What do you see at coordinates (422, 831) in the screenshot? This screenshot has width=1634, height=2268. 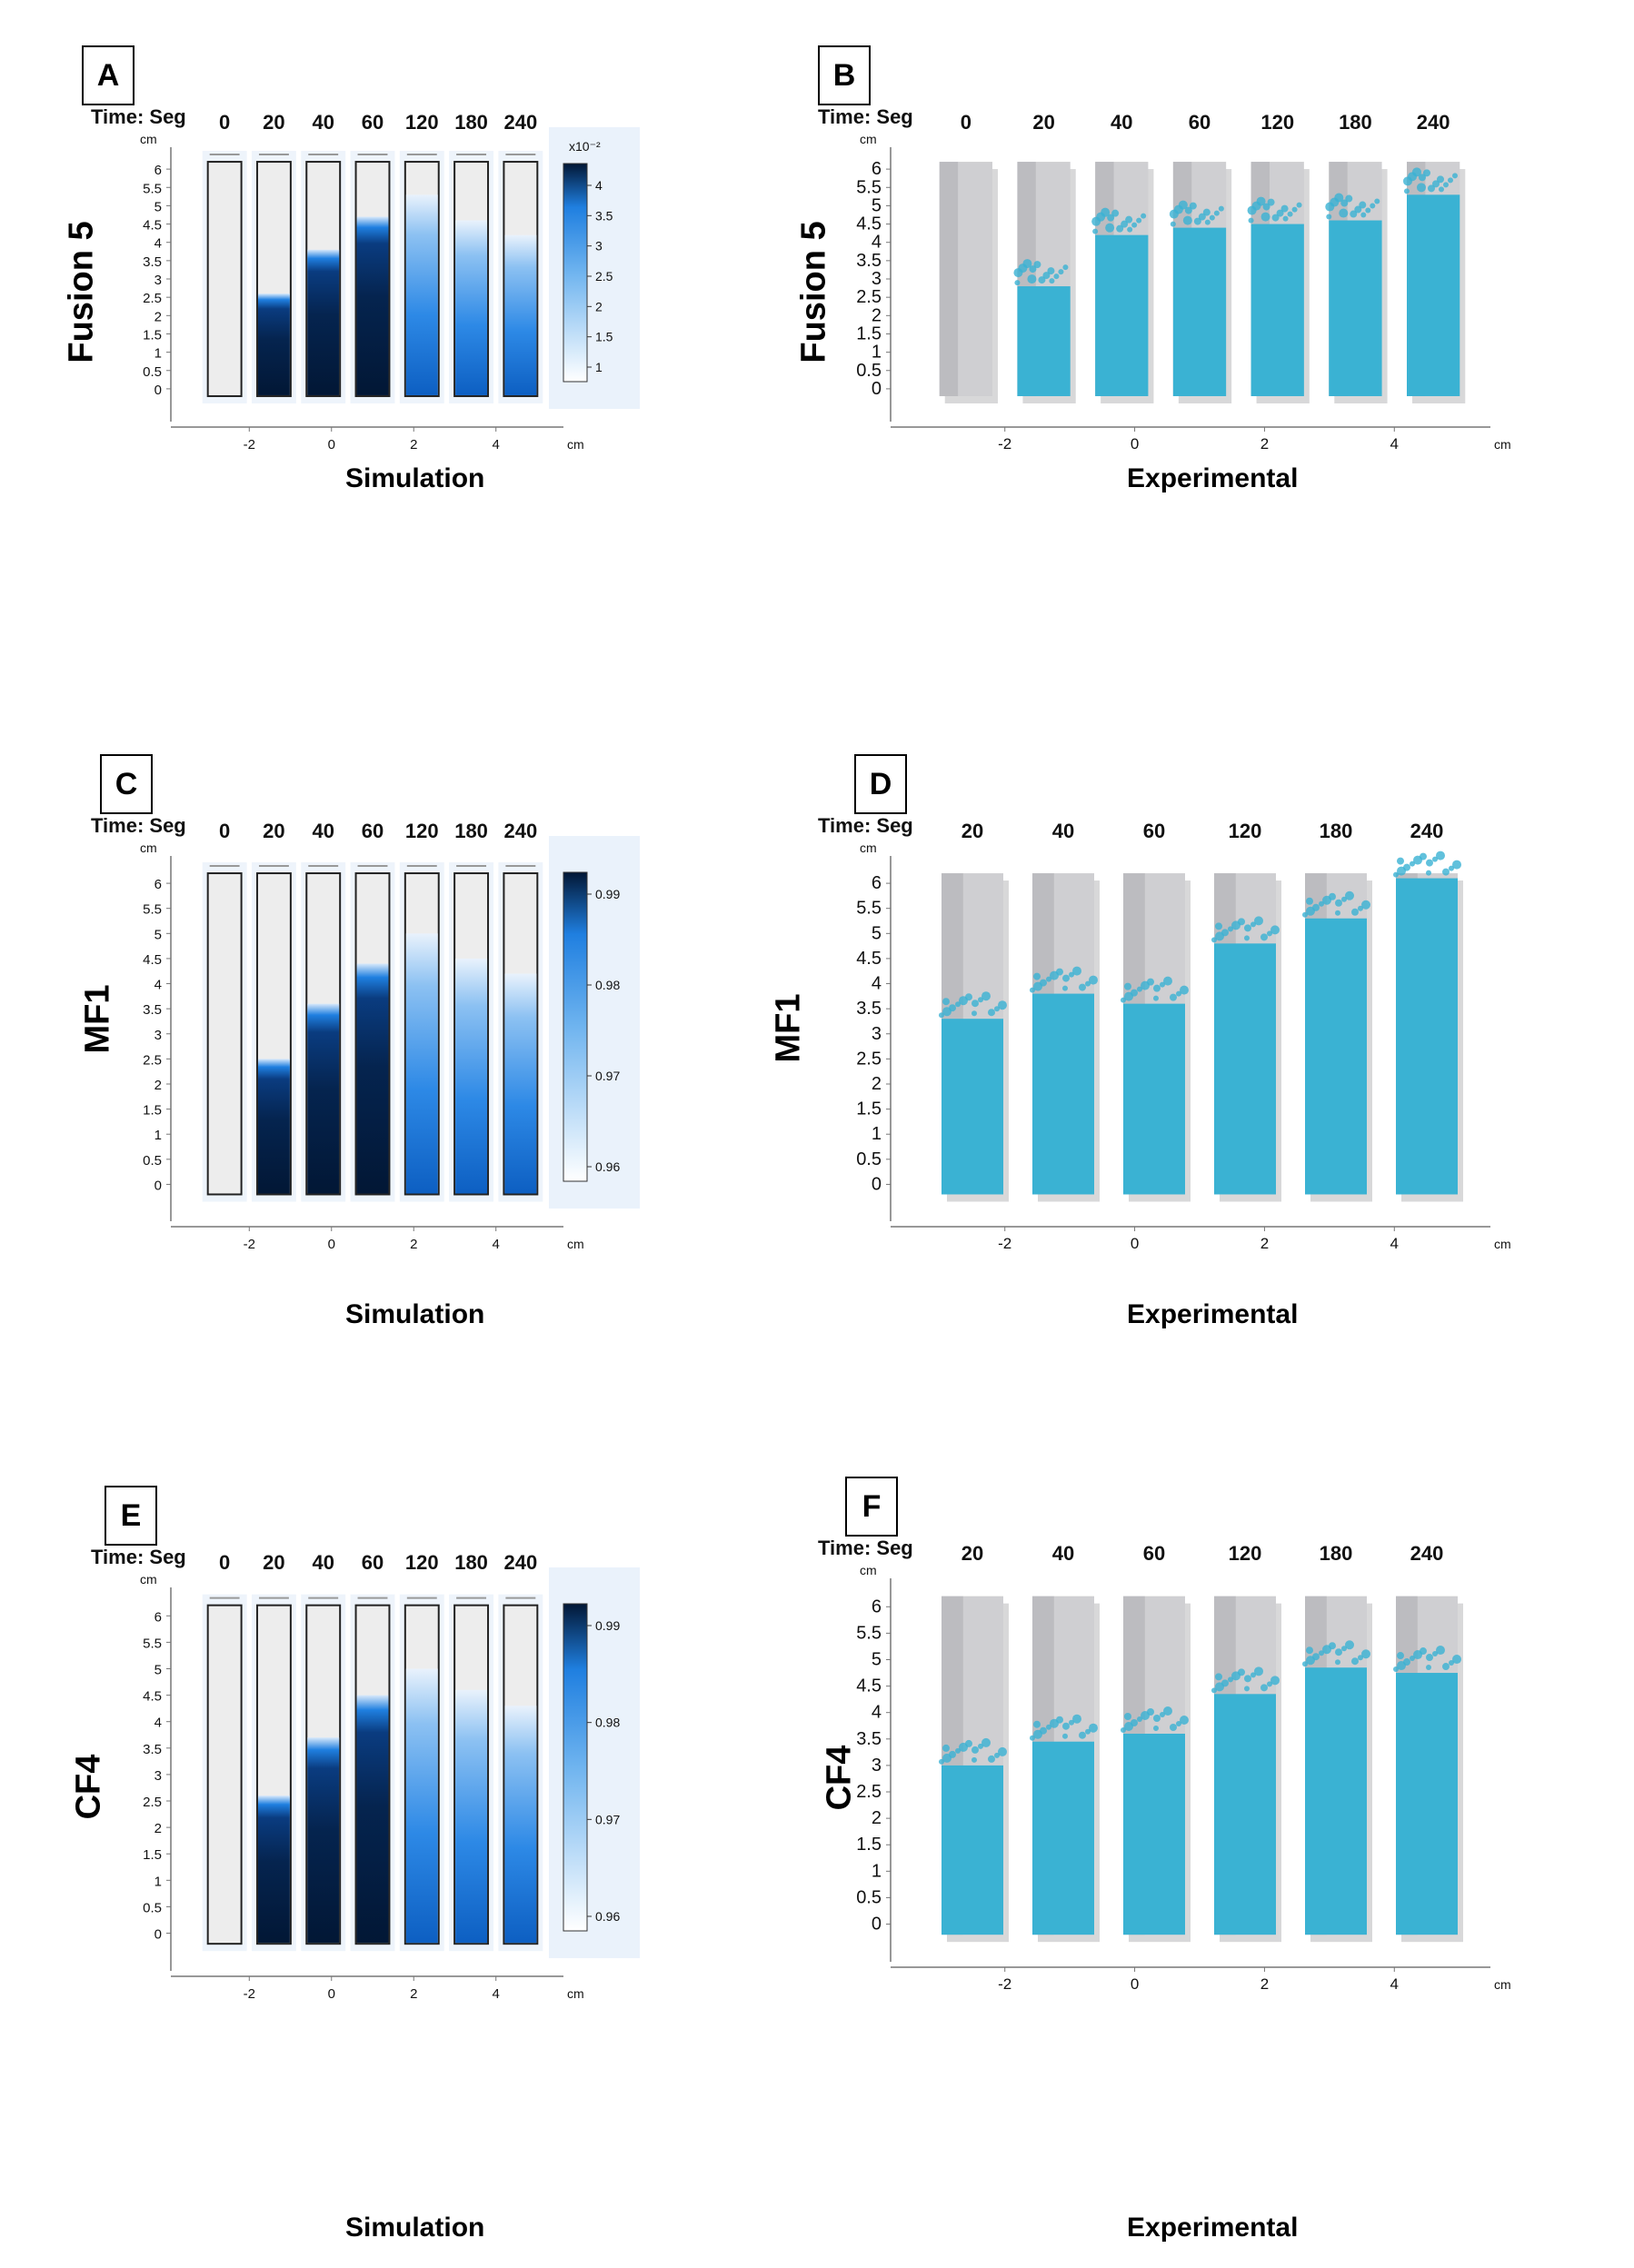 I see `time-value: 120` at bounding box center [422, 831].